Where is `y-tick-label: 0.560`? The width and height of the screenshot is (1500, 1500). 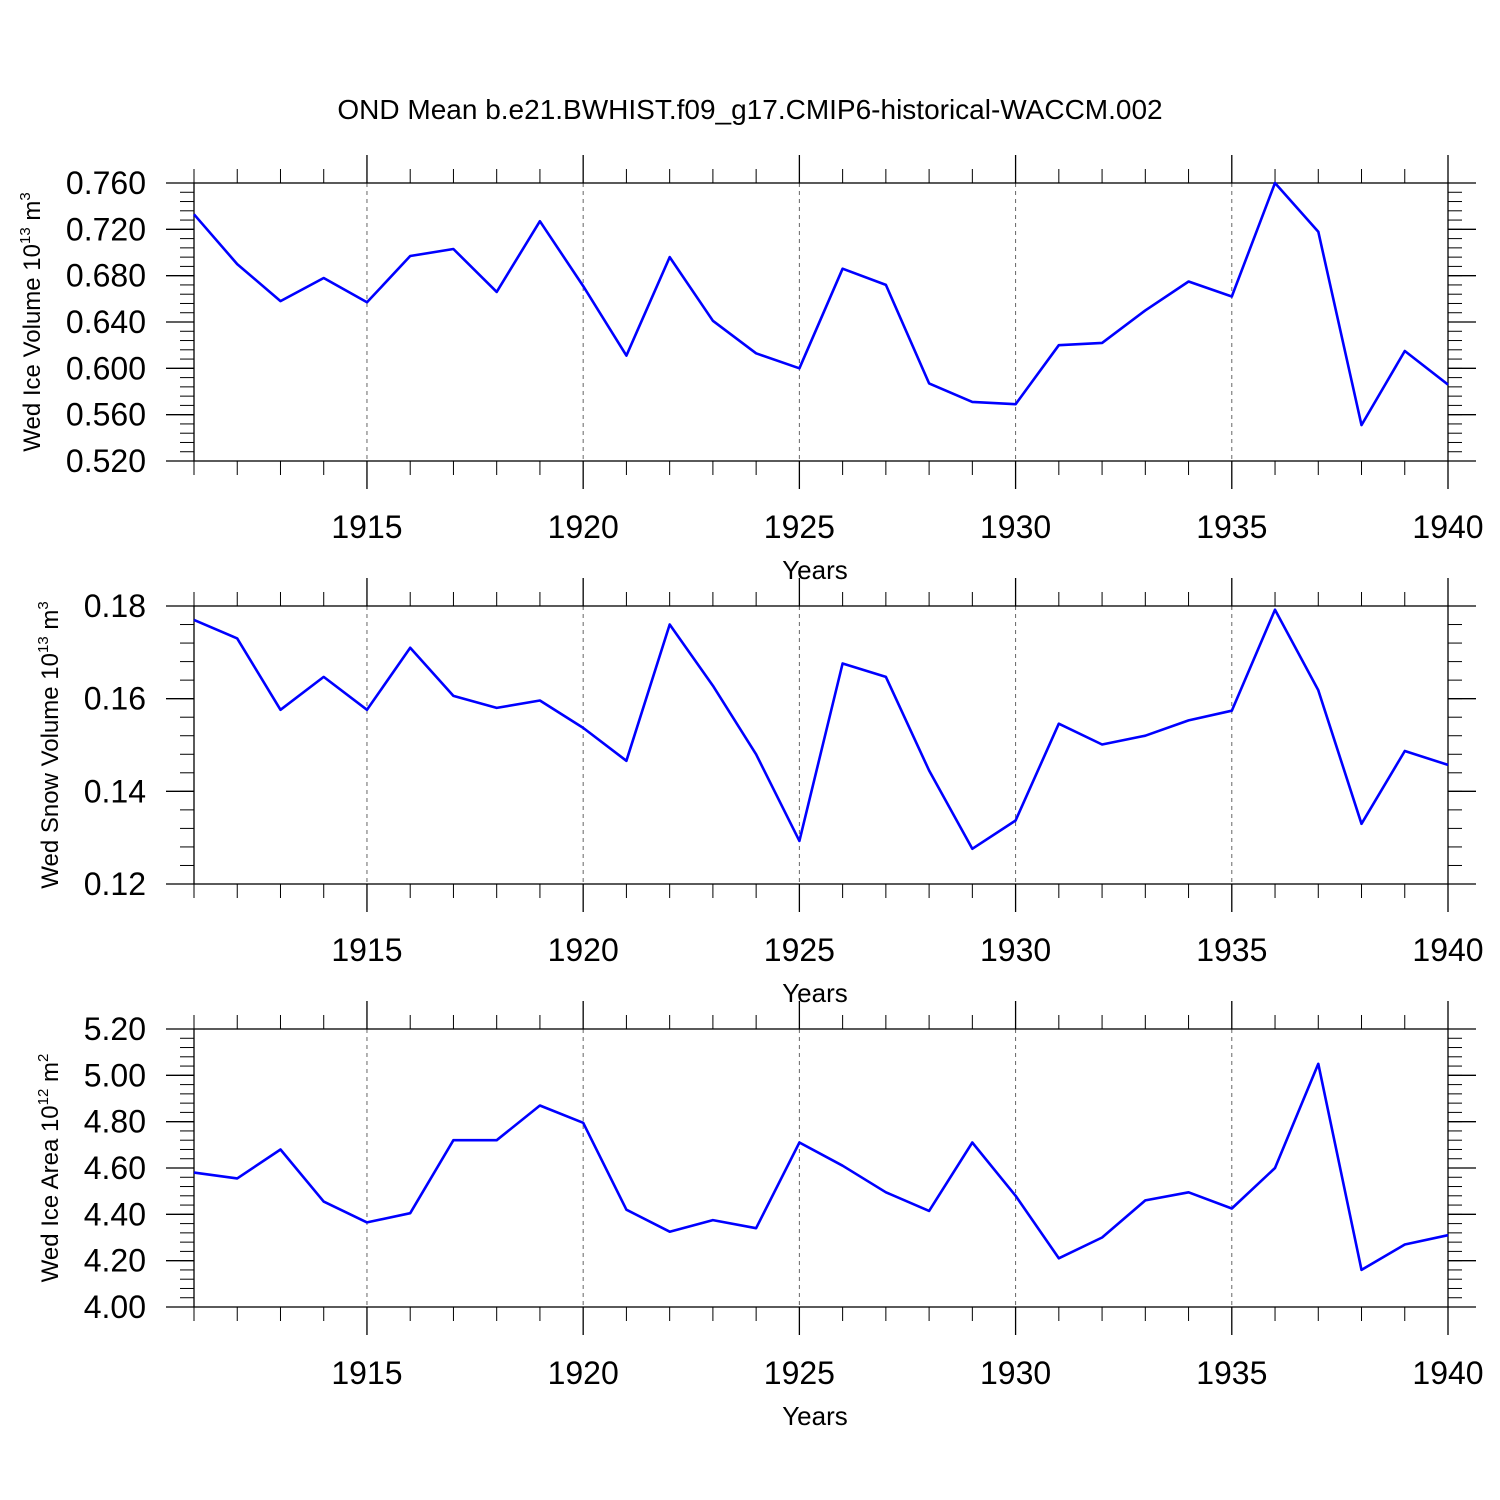
y-tick-label: 0.560 is located at coordinates (106, 415).